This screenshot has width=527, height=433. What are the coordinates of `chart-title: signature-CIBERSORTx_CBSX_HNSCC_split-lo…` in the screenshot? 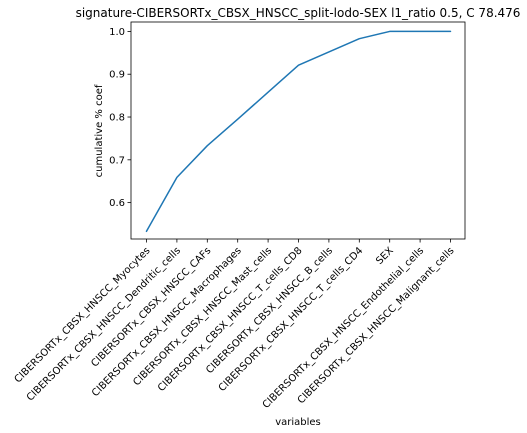 It's located at (298, 13).